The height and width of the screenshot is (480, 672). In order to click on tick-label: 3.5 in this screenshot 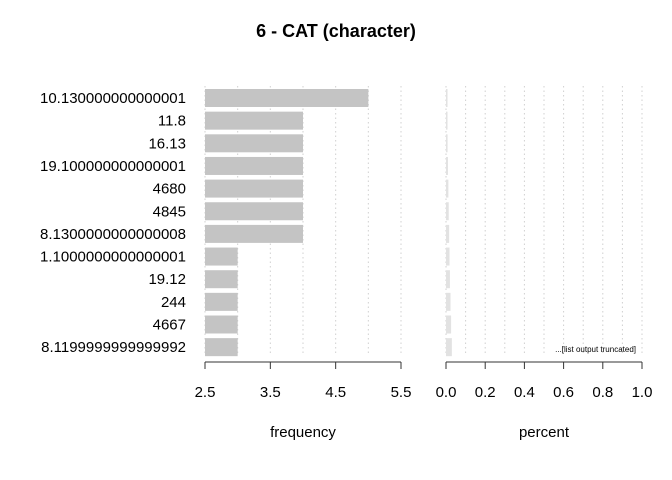, I will do `click(270, 392)`.